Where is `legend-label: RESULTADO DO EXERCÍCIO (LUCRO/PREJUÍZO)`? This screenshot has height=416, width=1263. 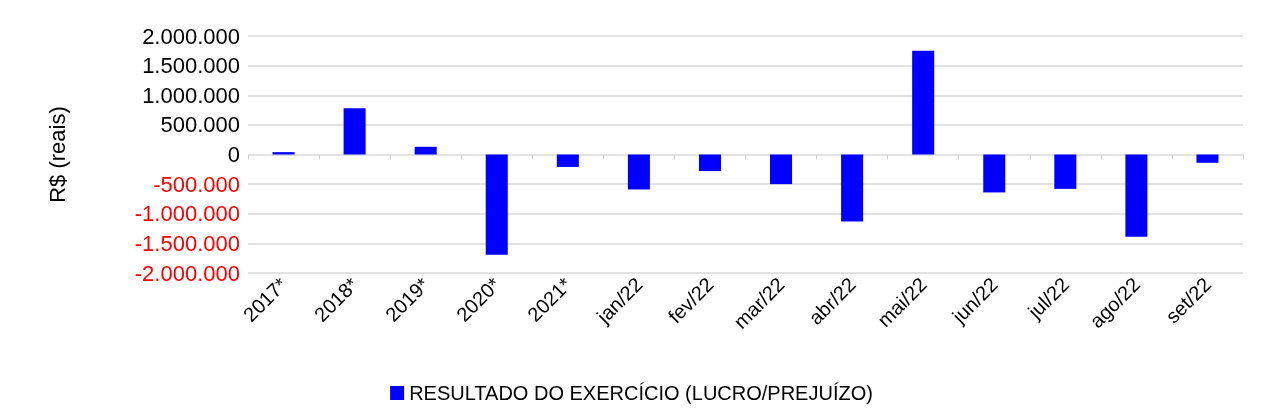 legend-label: RESULTADO DO EXERCÍCIO (LUCRO/PREJUÍZO) is located at coordinates (641, 393).